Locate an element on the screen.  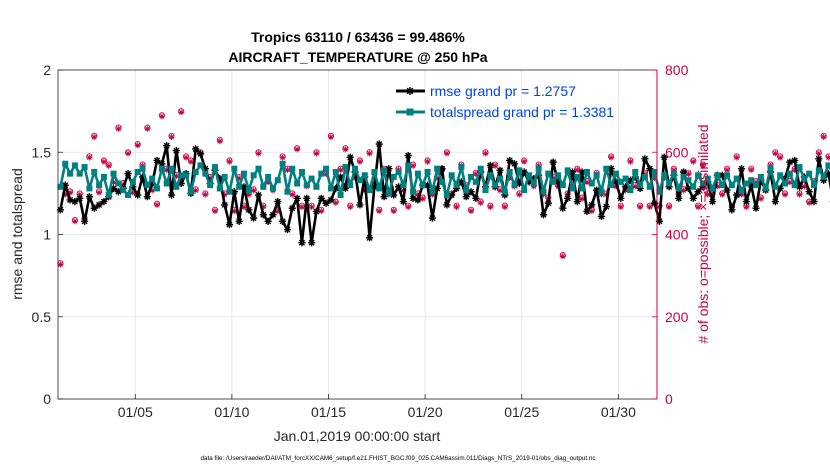
legend-spread-marker is located at coordinates (410, 112).